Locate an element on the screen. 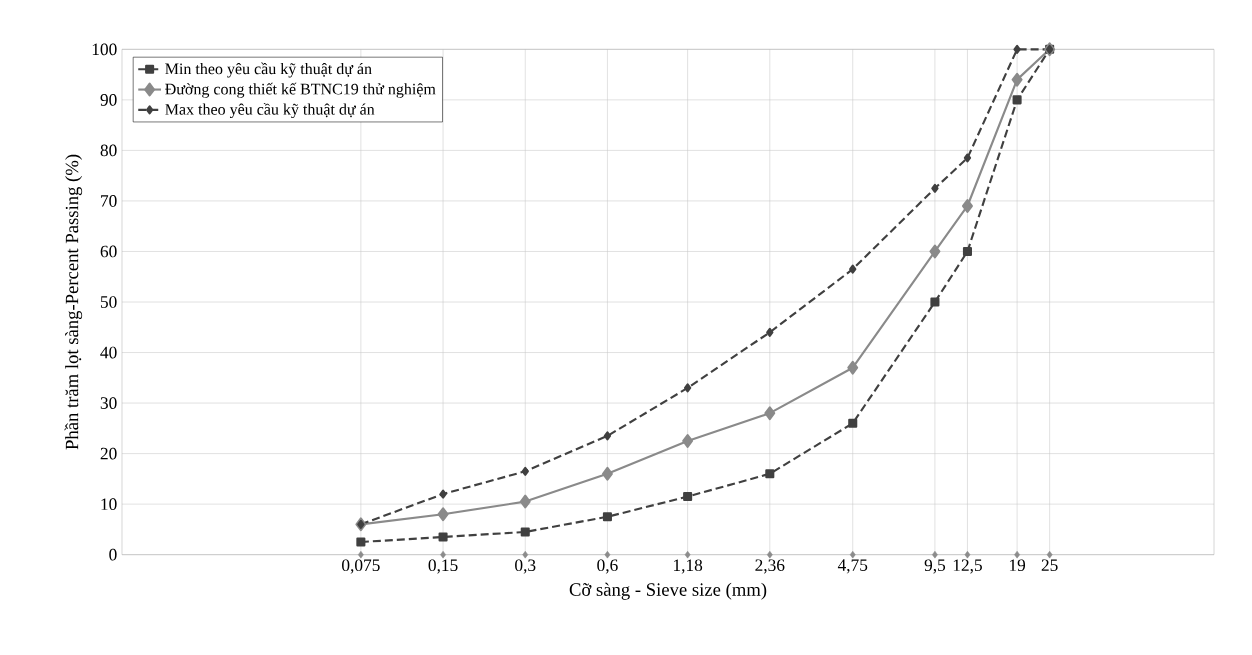  x-tick-label: 0,3 is located at coordinates (525, 566).